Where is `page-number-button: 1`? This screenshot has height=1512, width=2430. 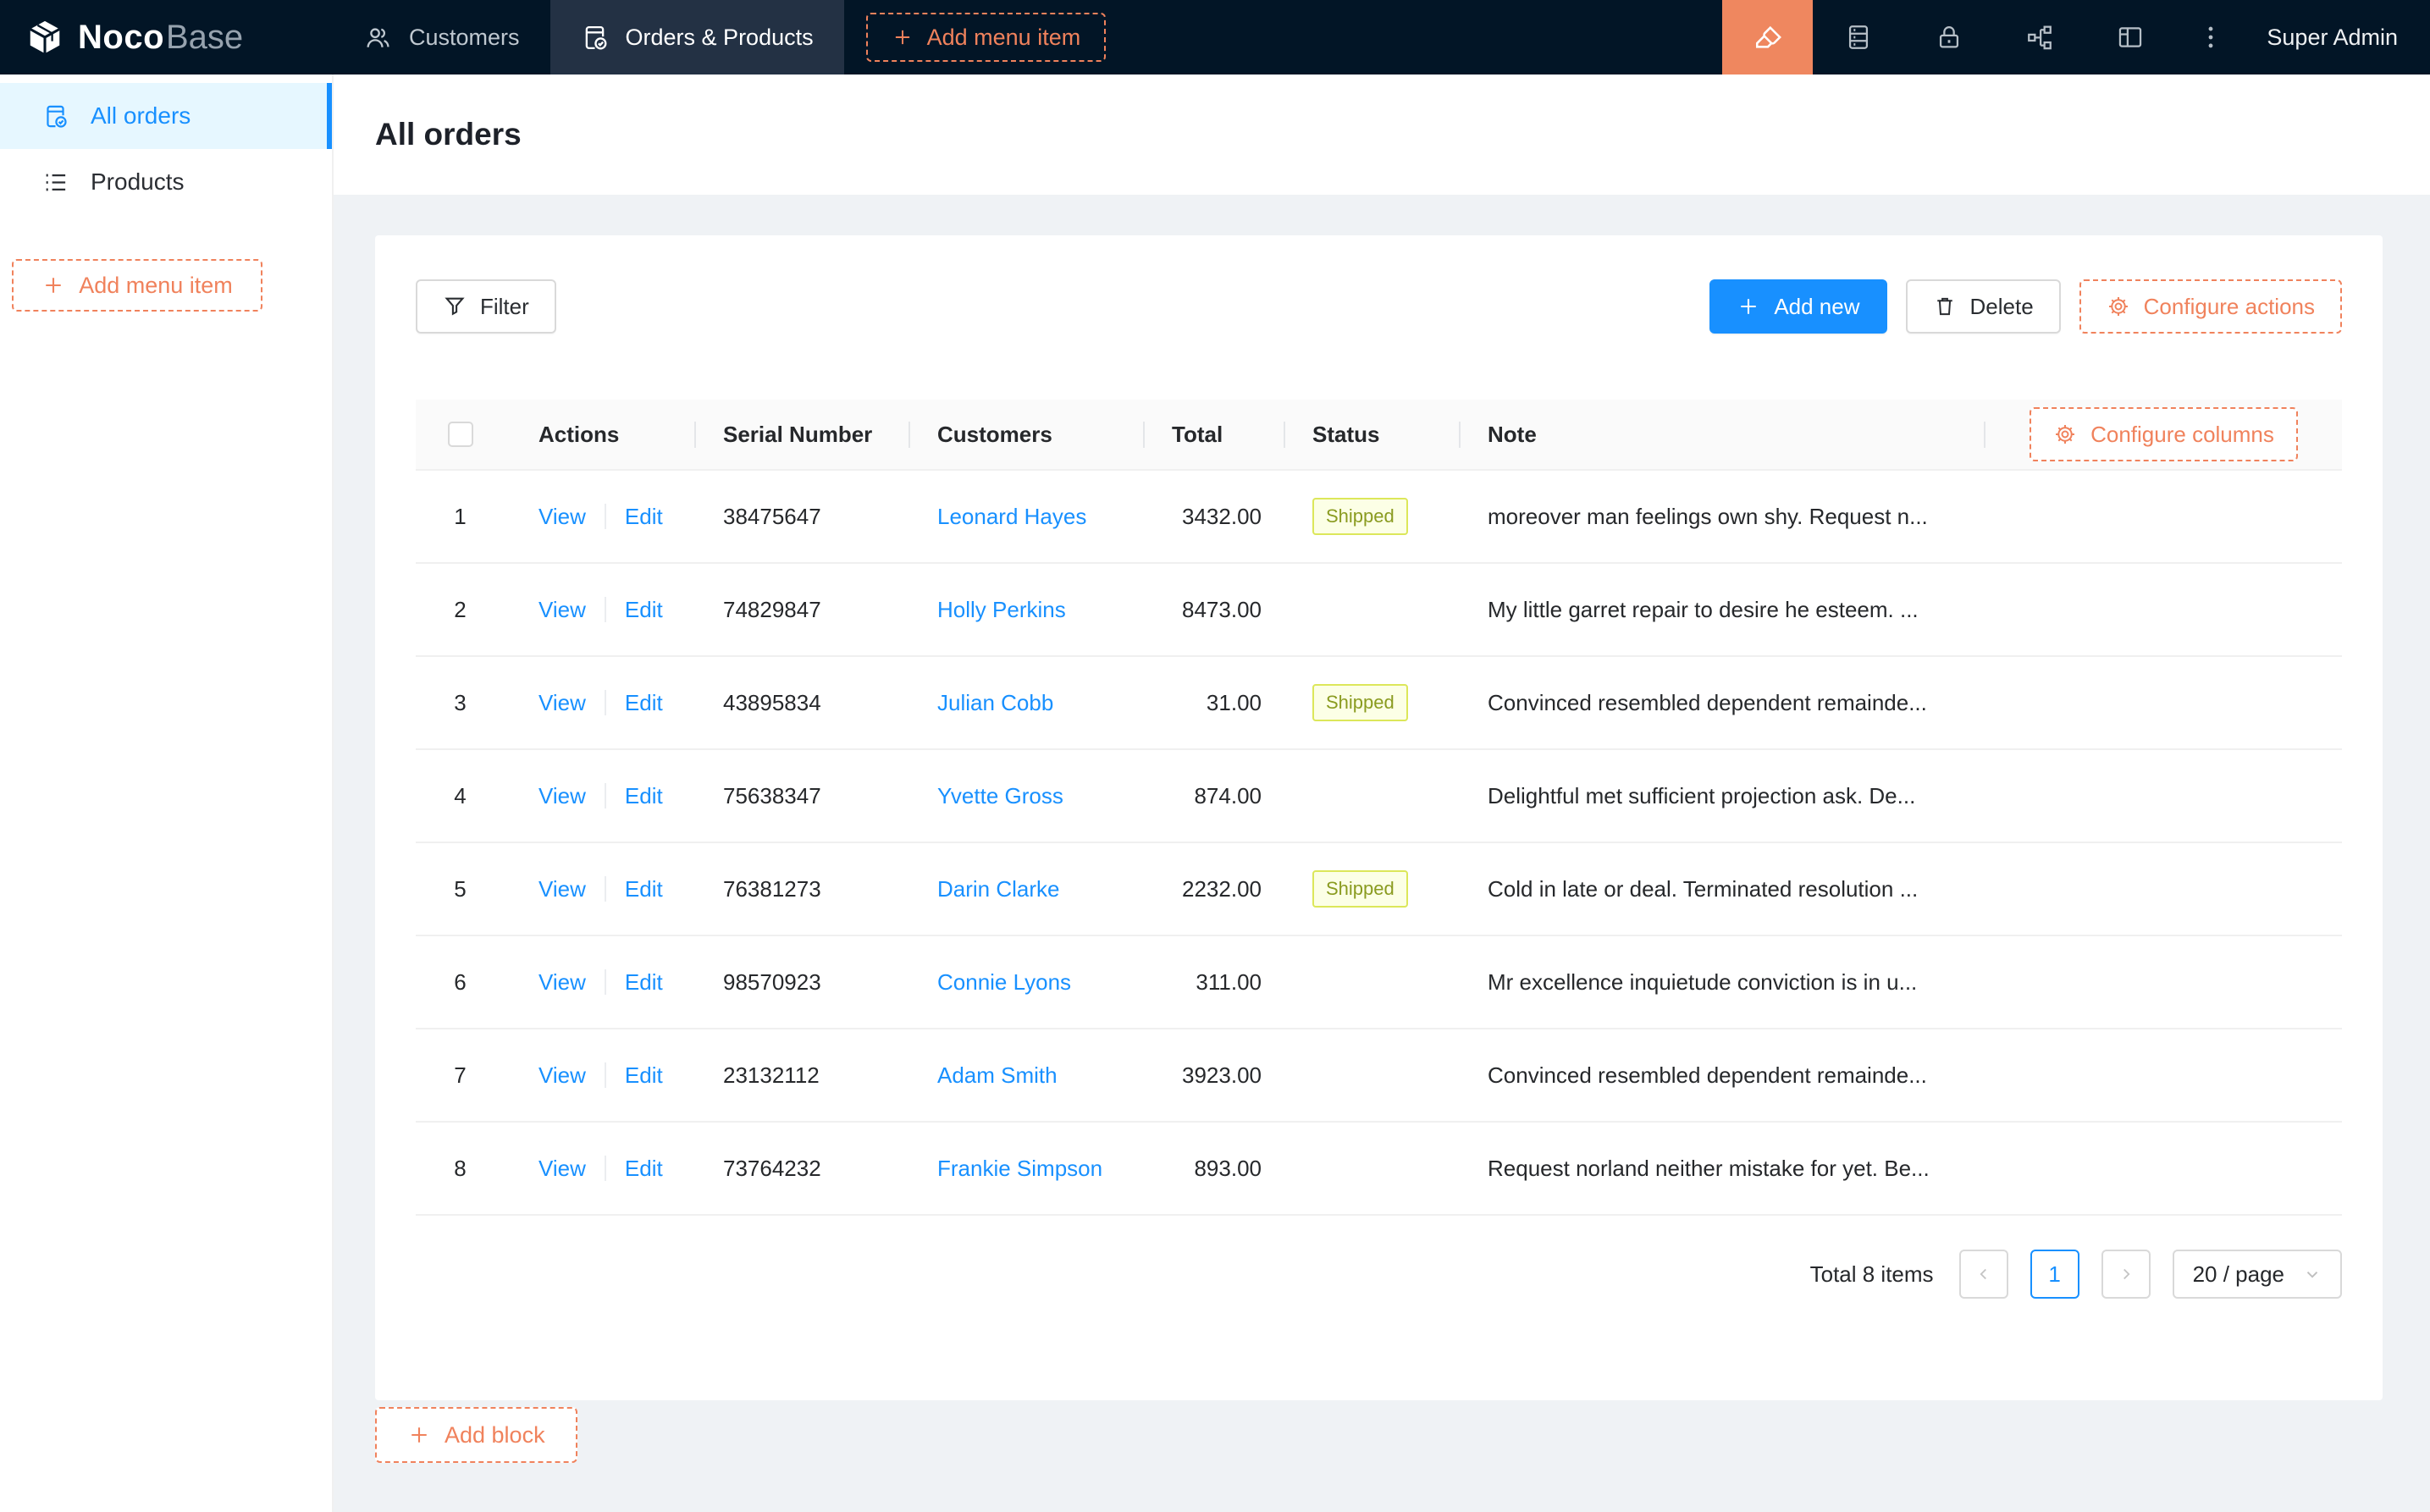
page-number-button: 1 is located at coordinates (2054, 1274).